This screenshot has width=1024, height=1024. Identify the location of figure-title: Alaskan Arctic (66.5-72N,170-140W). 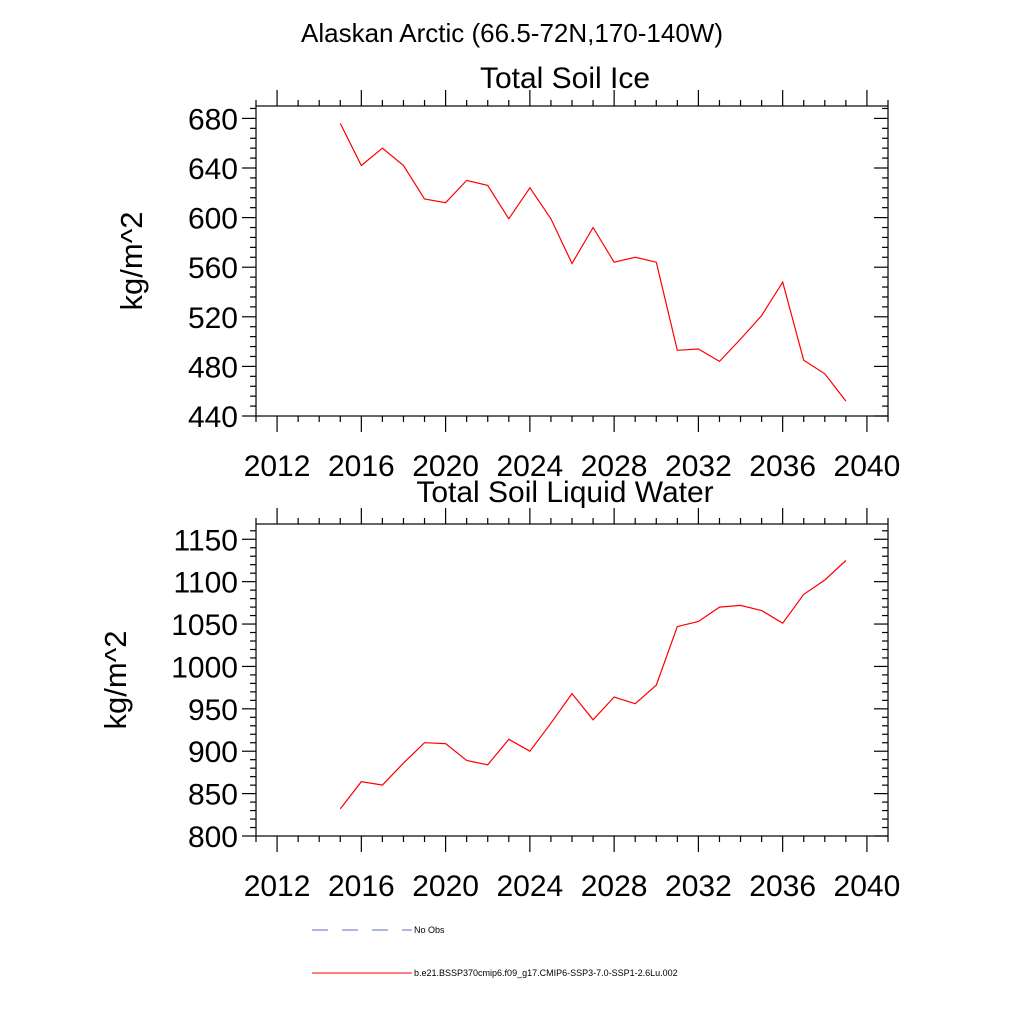
(512, 33).